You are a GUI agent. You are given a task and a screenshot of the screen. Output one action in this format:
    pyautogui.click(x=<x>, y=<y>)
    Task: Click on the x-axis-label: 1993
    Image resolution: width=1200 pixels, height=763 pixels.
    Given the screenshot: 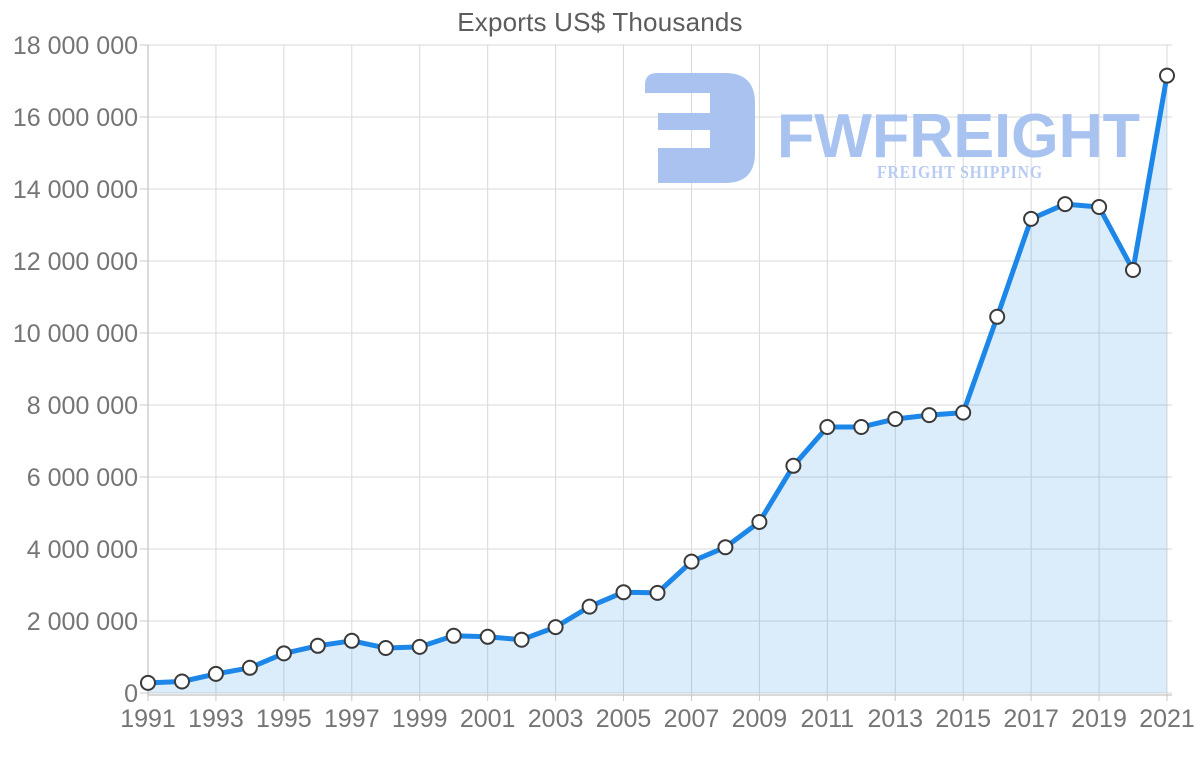 What is the action you would take?
    pyautogui.click(x=216, y=719)
    